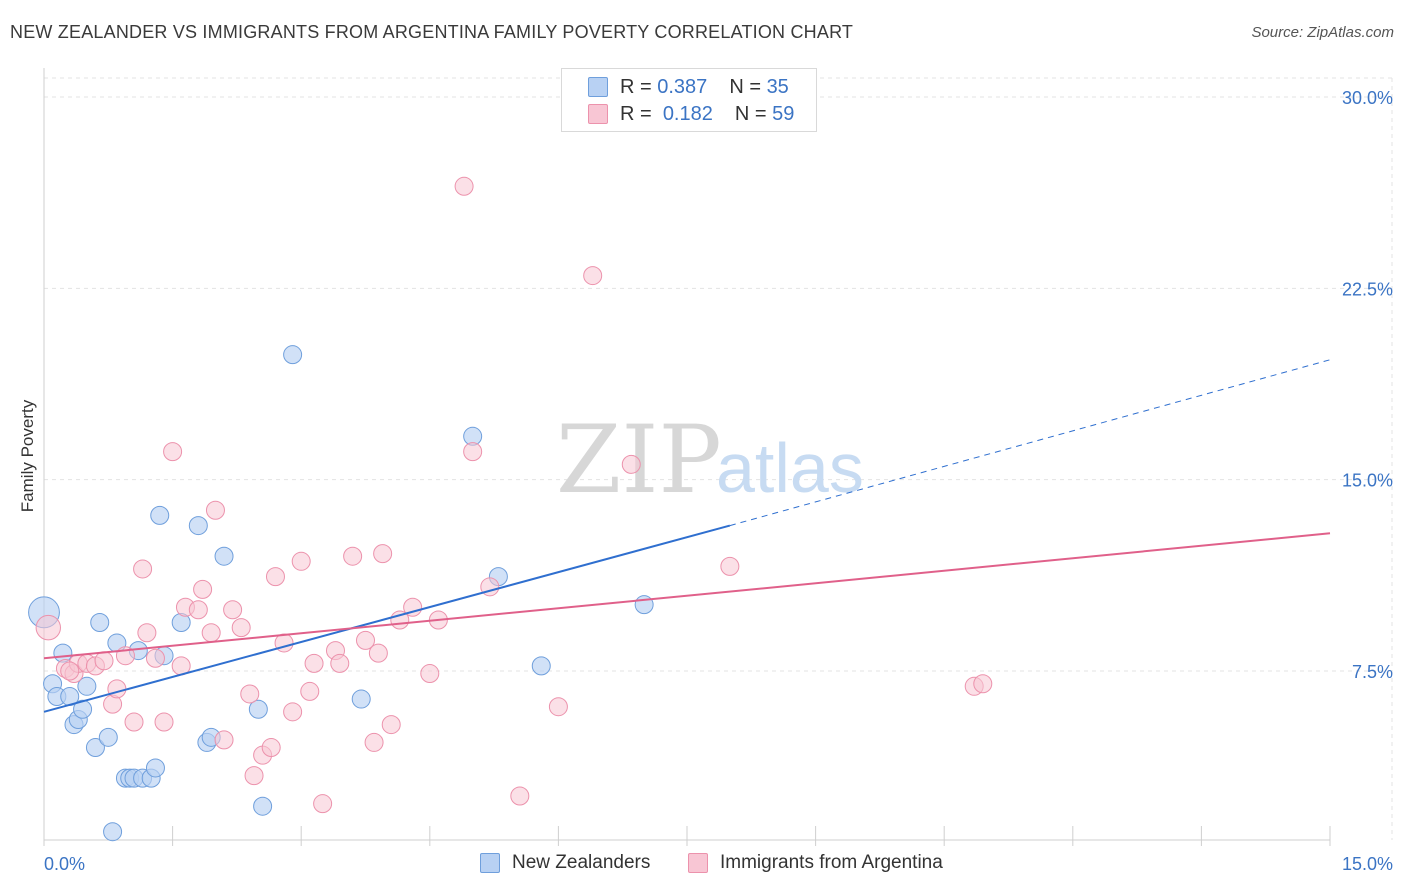 Image resolution: width=1406 pixels, height=892 pixels. Describe the element at coordinates (1030, 443) in the screenshot. I see `trend-line-new-zealanders-extension` at that location.